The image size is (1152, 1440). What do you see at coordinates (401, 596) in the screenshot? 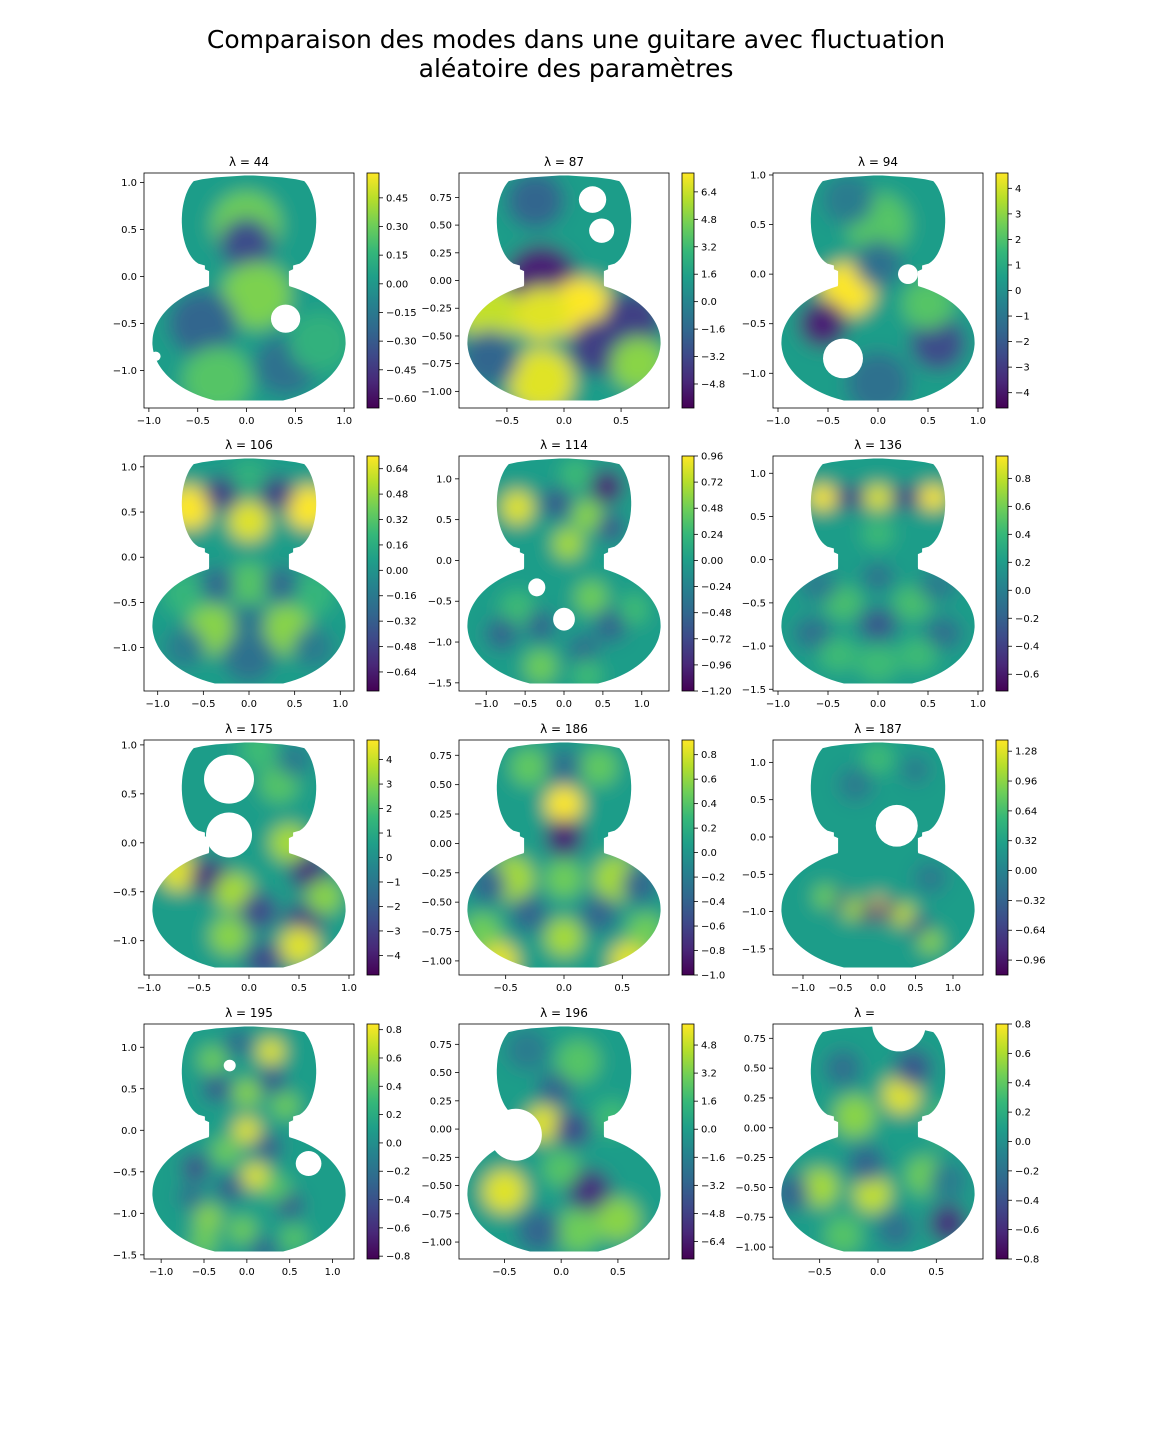
I see `colorbar-tick-label: −0.16` at bounding box center [401, 596].